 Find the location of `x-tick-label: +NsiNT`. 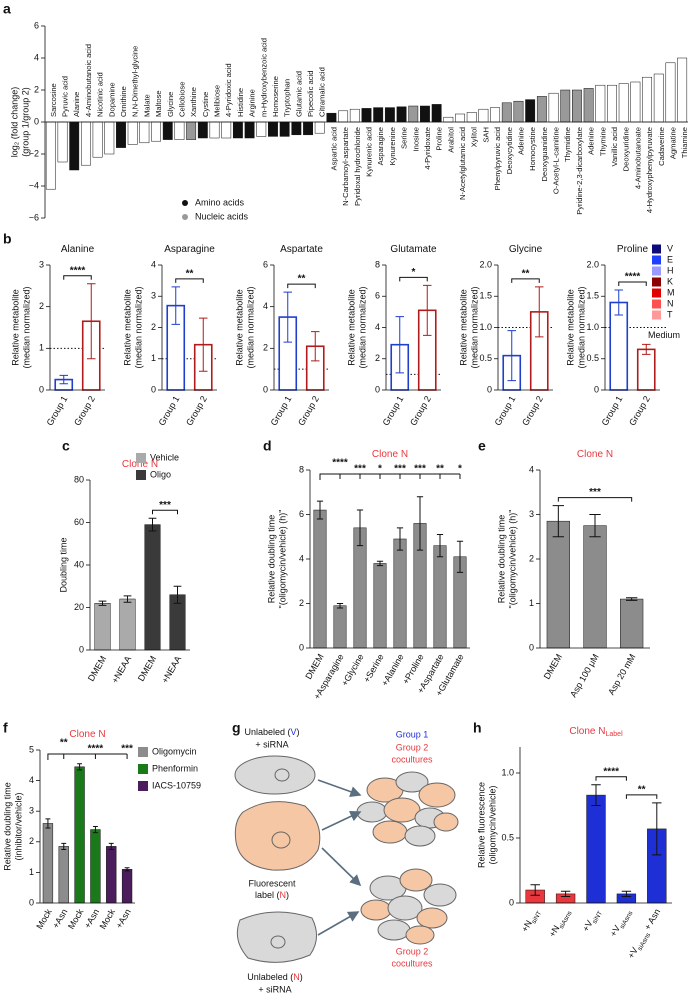

x-tick-label: +NsiNT is located at coordinates (532, 921).